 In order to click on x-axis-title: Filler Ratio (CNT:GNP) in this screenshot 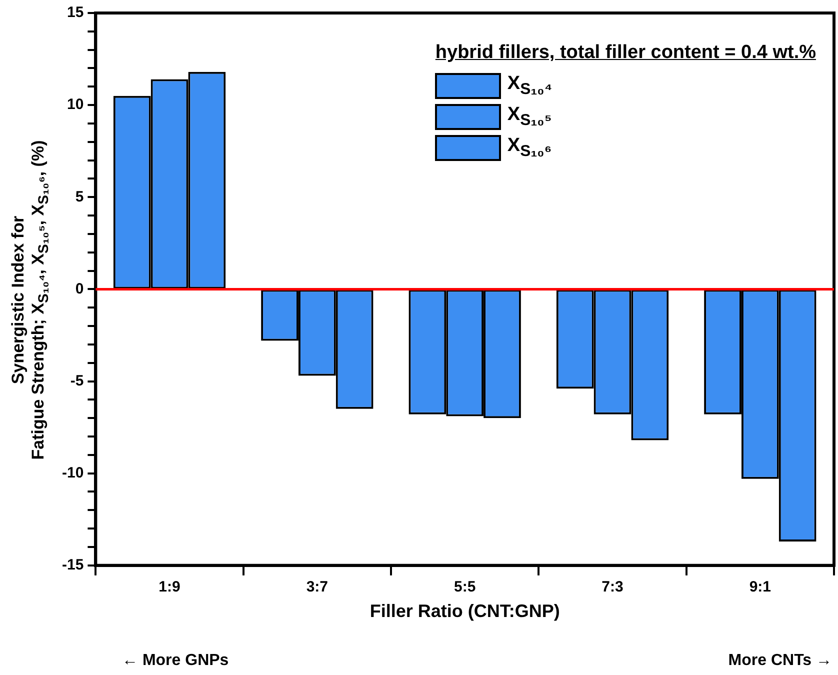, I will do `click(465, 611)`.